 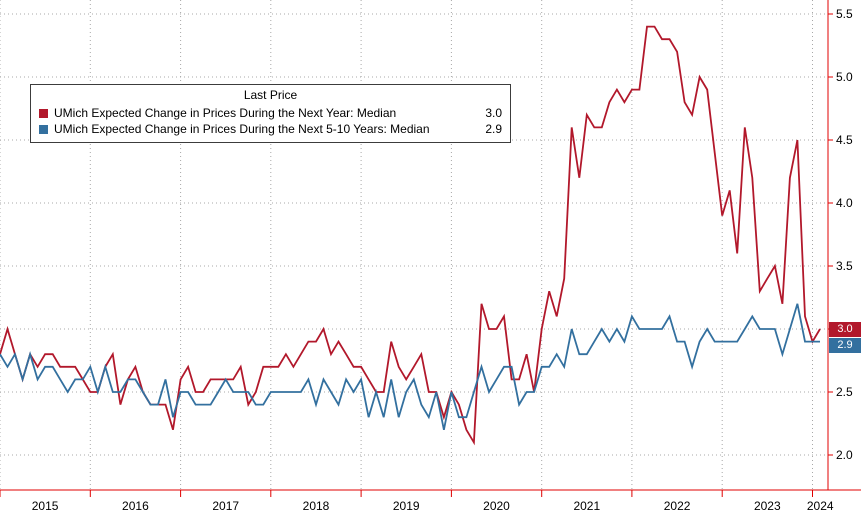 I want to click on x-axis-label: 2024, so click(x=820, y=506).